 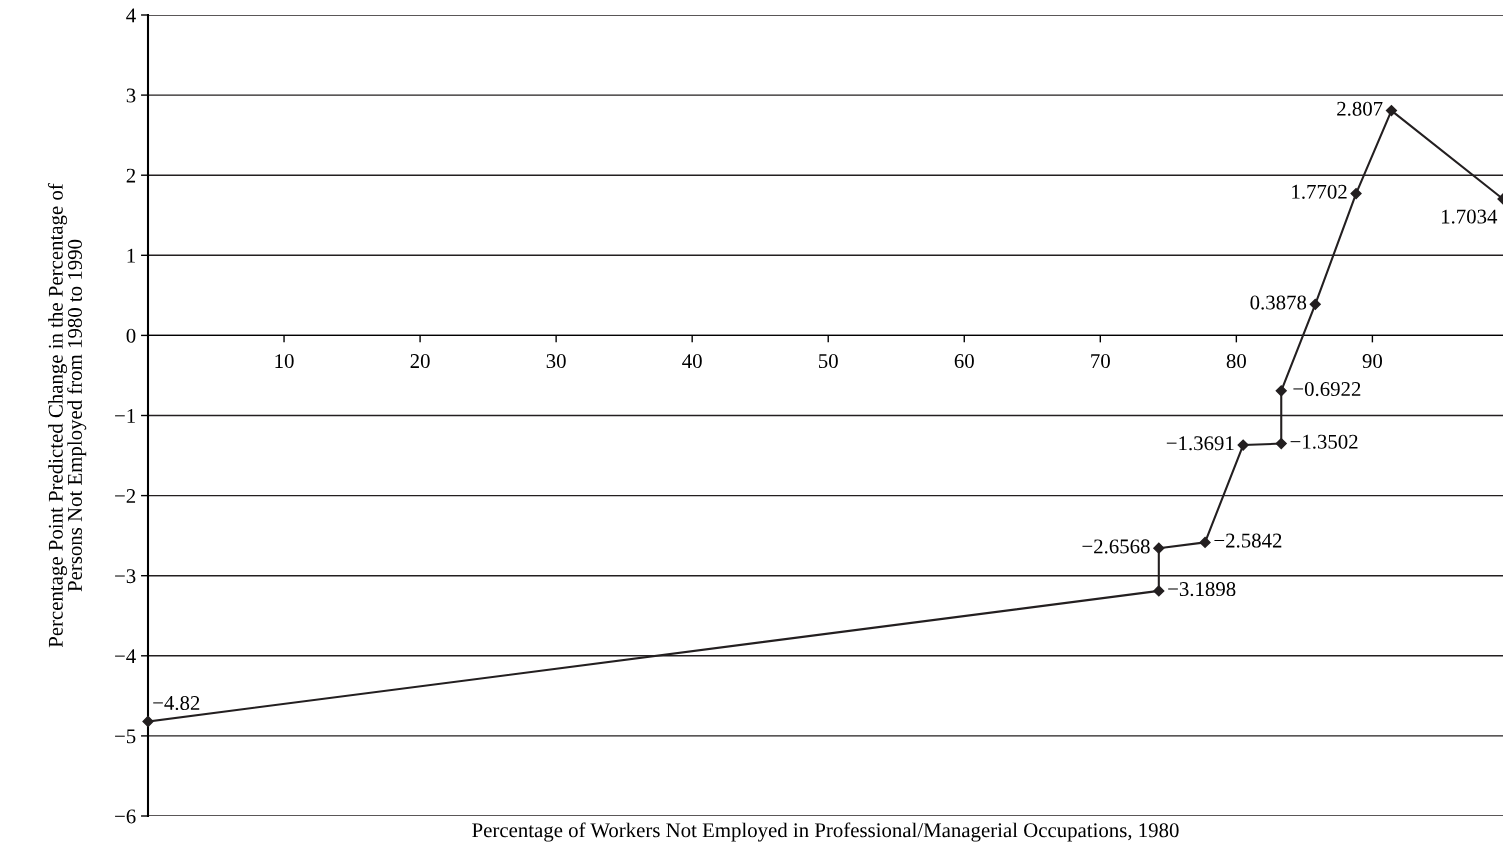 I want to click on data-label: 0.3878, so click(x=1278, y=302).